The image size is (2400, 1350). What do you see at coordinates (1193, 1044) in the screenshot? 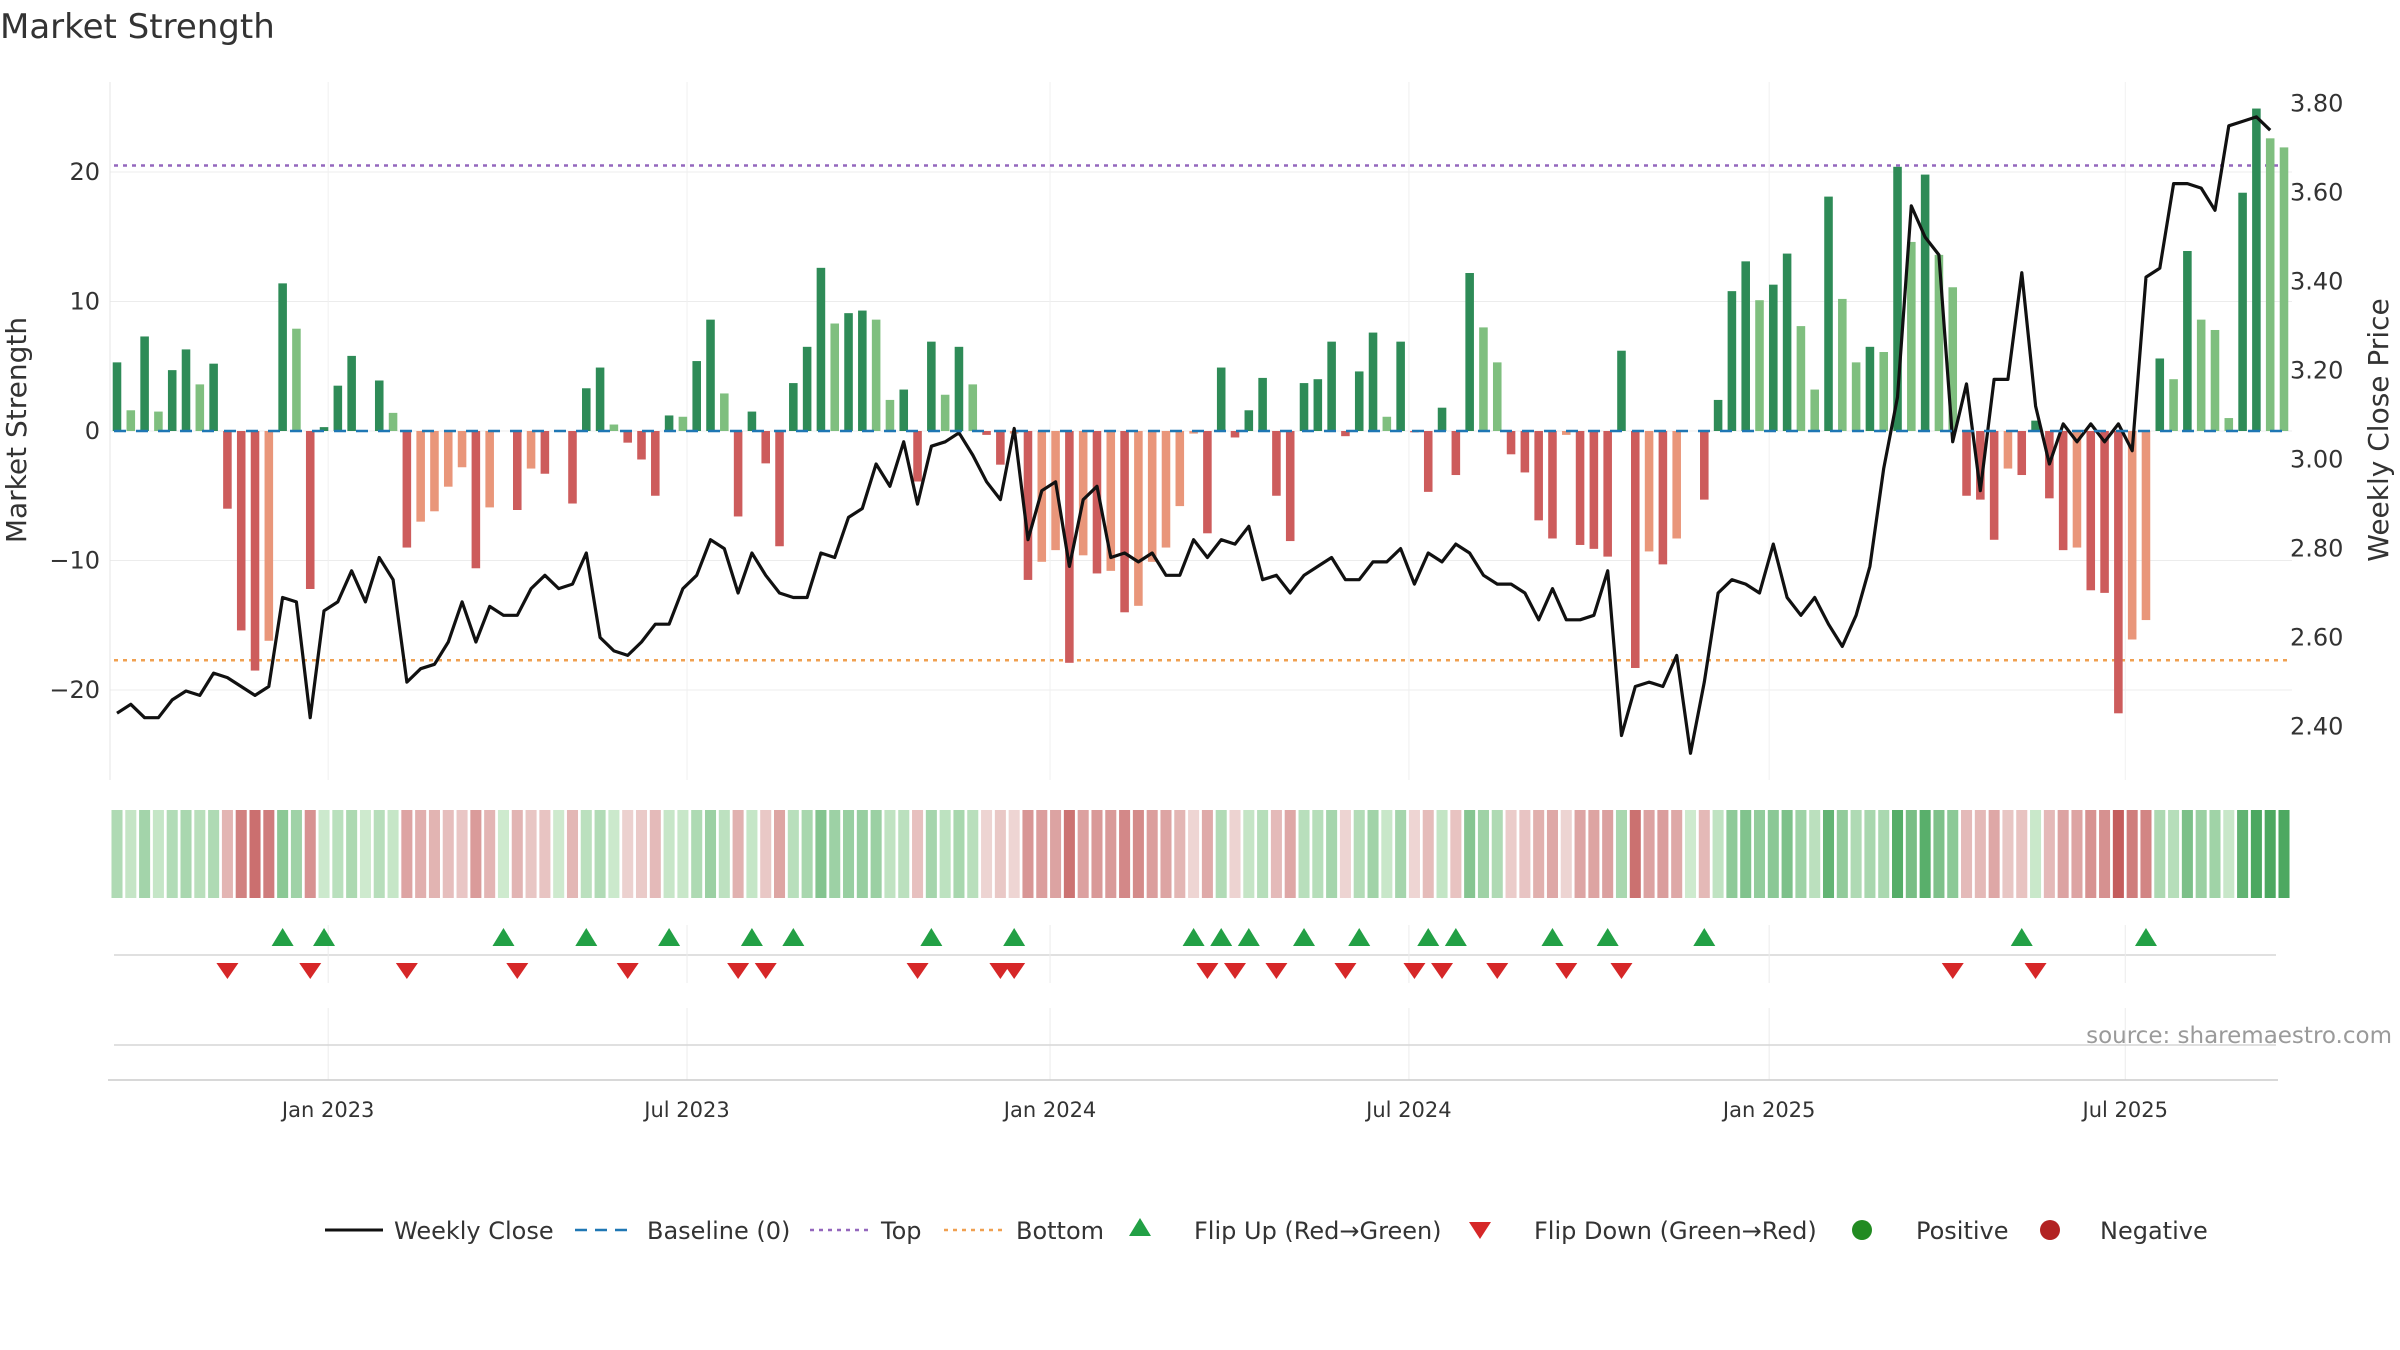
I see `lower-panel` at bounding box center [1193, 1044].